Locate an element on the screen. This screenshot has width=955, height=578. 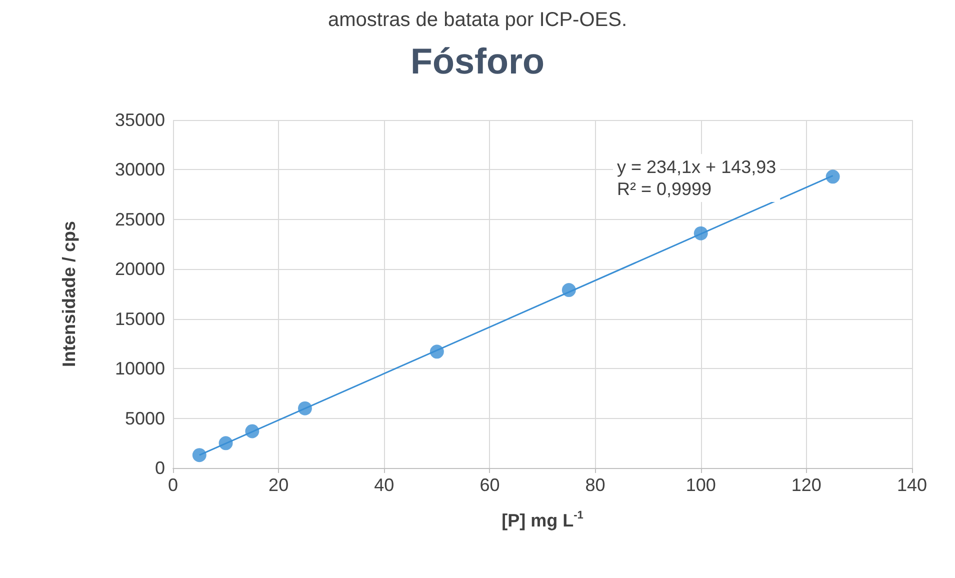
y-tick-label: 0 is located at coordinates (159, 468).